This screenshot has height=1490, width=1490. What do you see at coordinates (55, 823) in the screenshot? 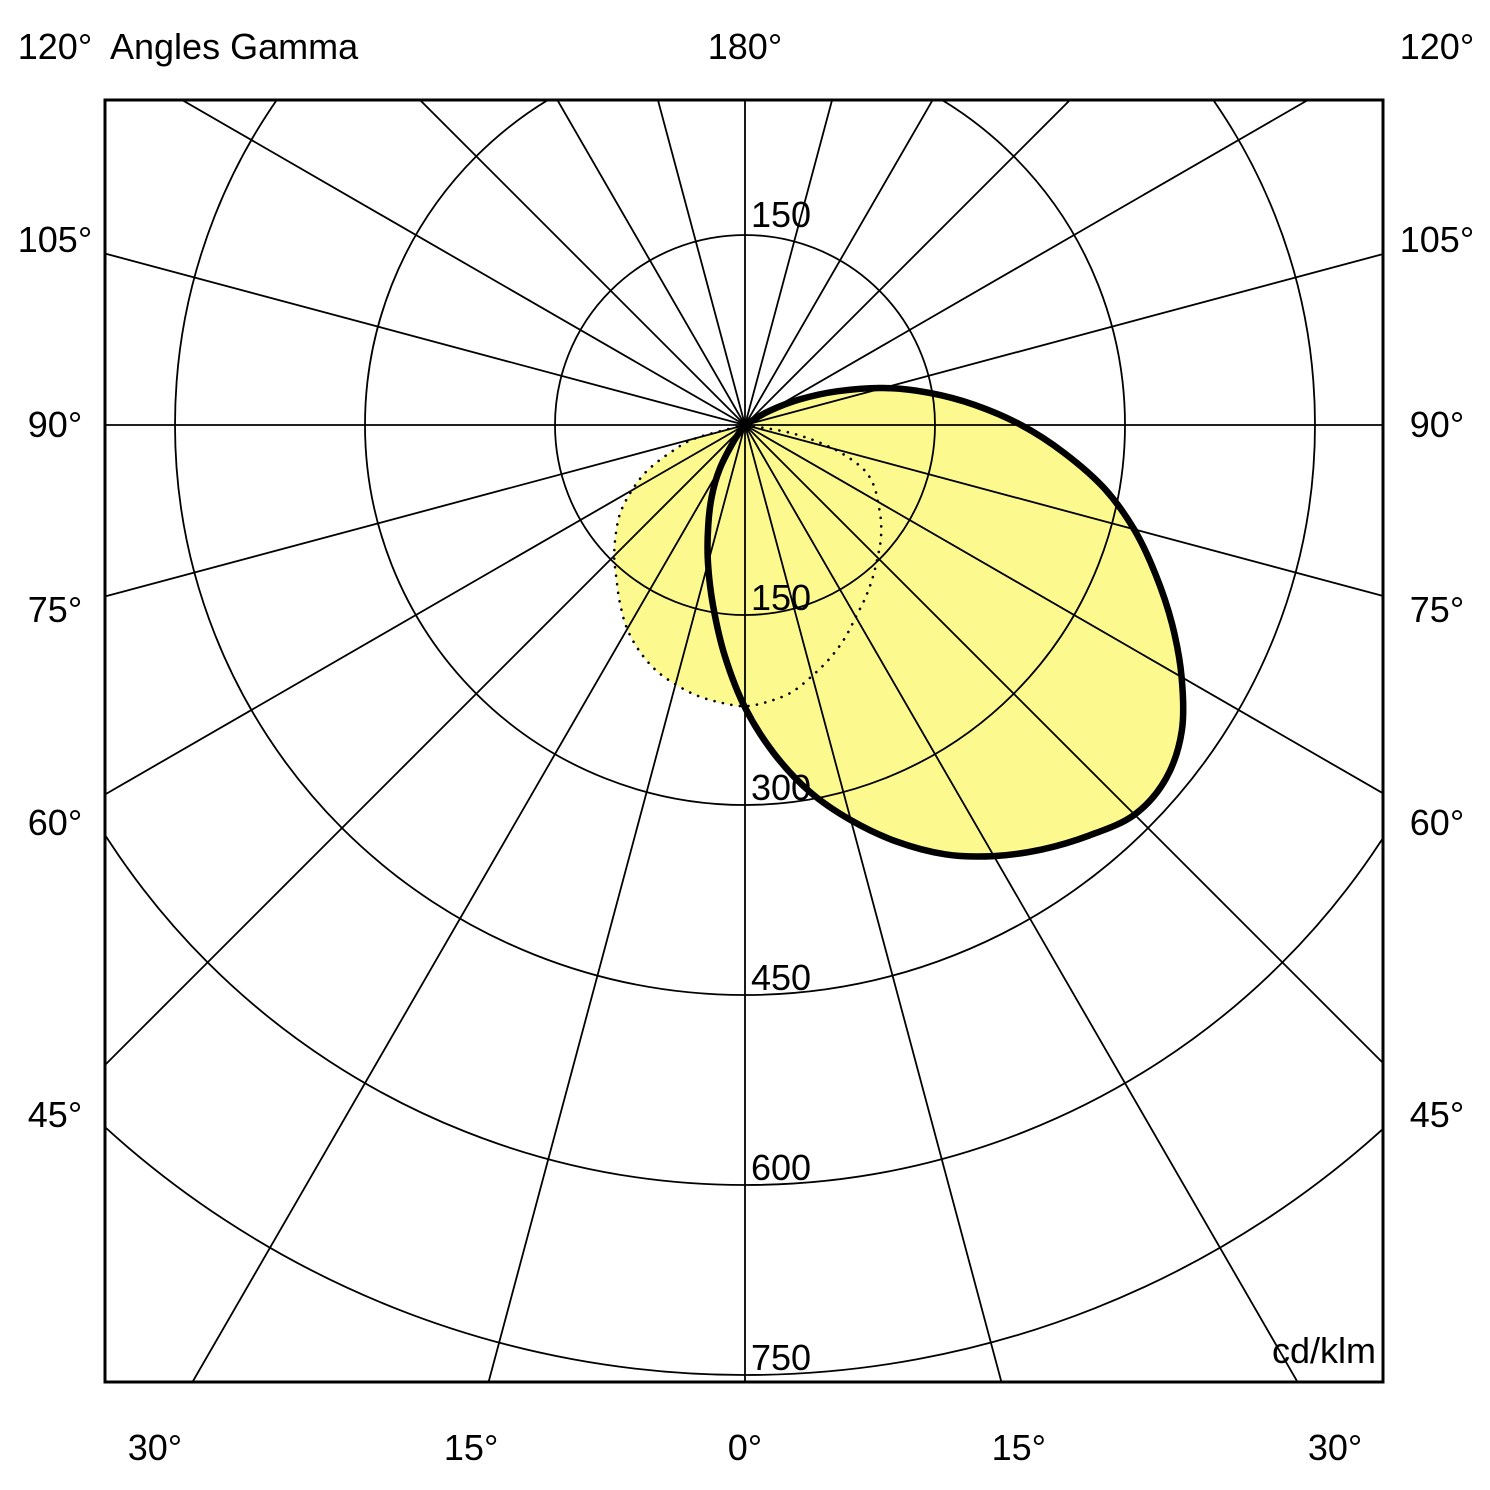
I see `gamma-label-left: 60°` at bounding box center [55, 823].